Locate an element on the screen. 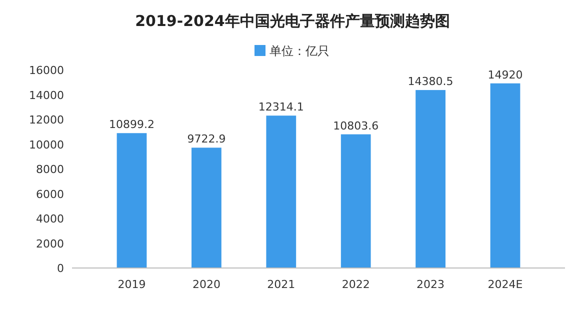  y-tick-label: 4000 is located at coordinates (50, 219).